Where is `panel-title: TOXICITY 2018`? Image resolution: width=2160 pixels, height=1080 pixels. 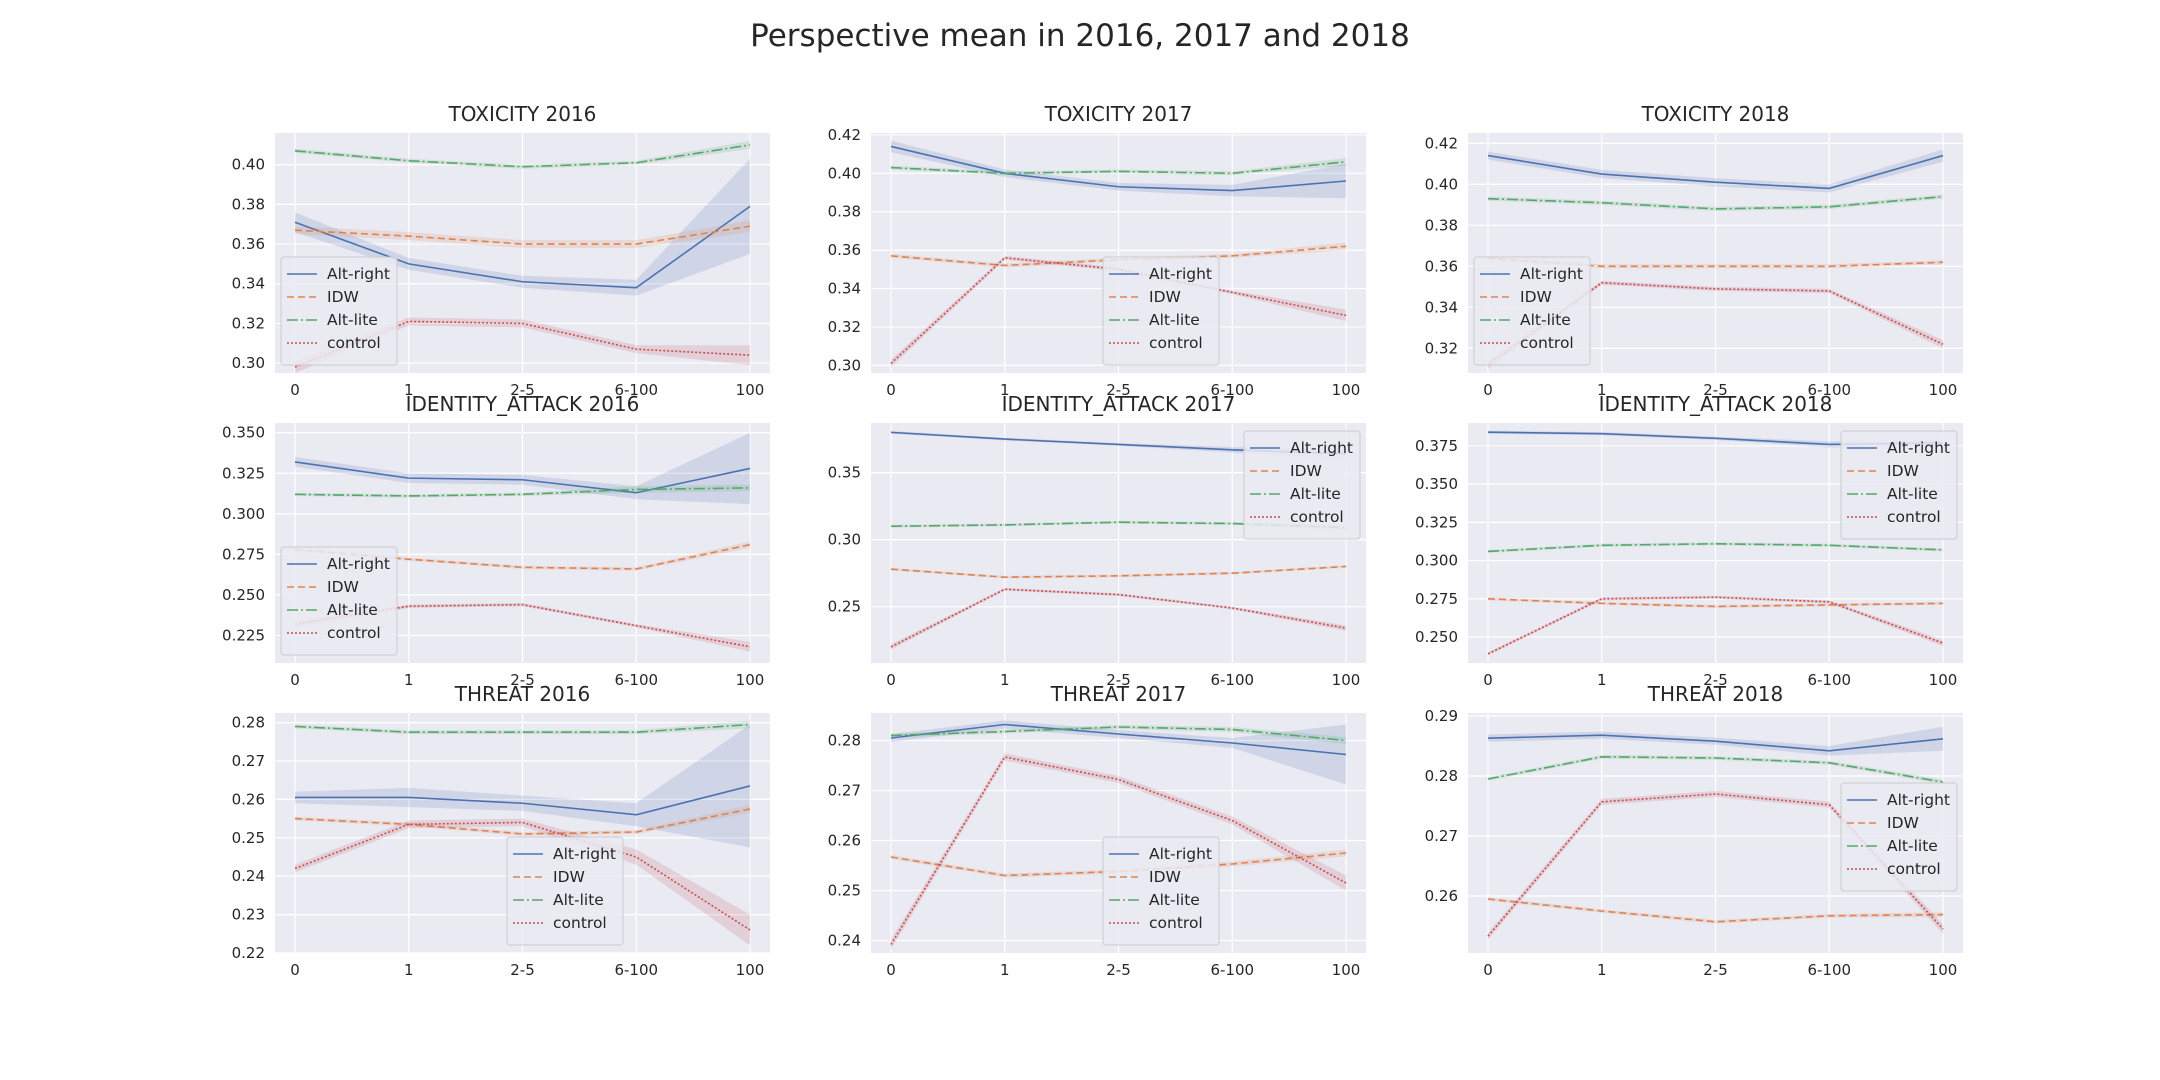
panel-title: TOXICITY 2018 is located at coordinates (1715, 114).